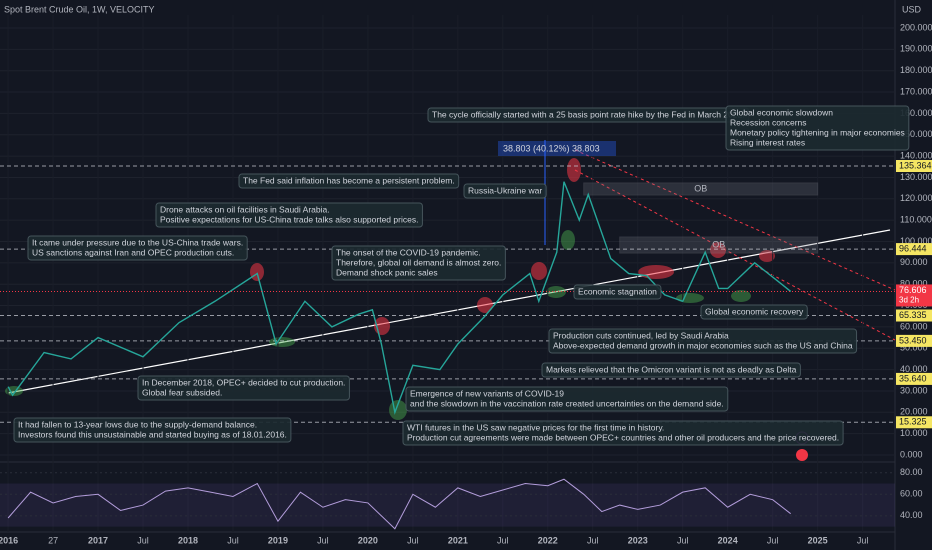  Describe the element at coordinates (735, 220) in the screenshot. I see `channel-line` at that location.